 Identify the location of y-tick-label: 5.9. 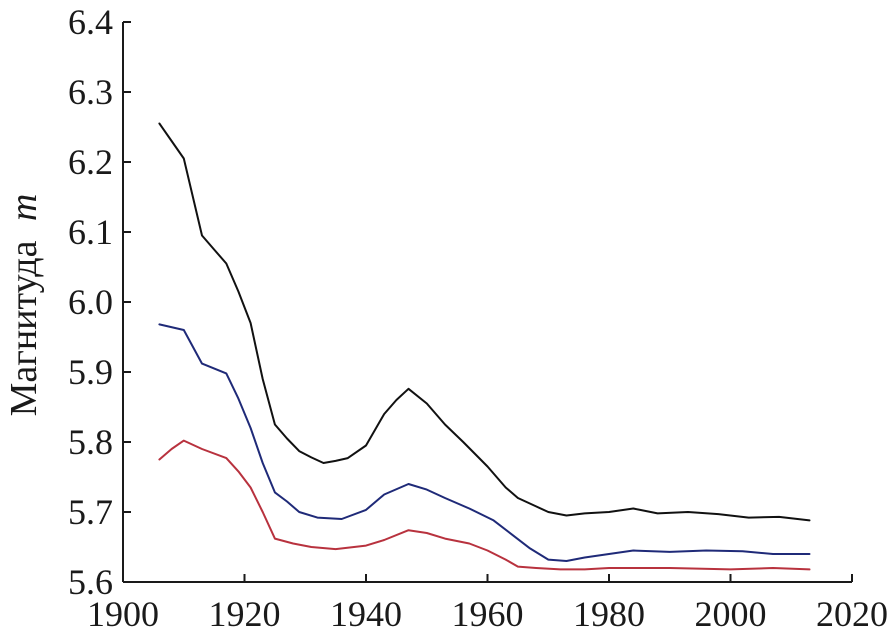
(90, 372).